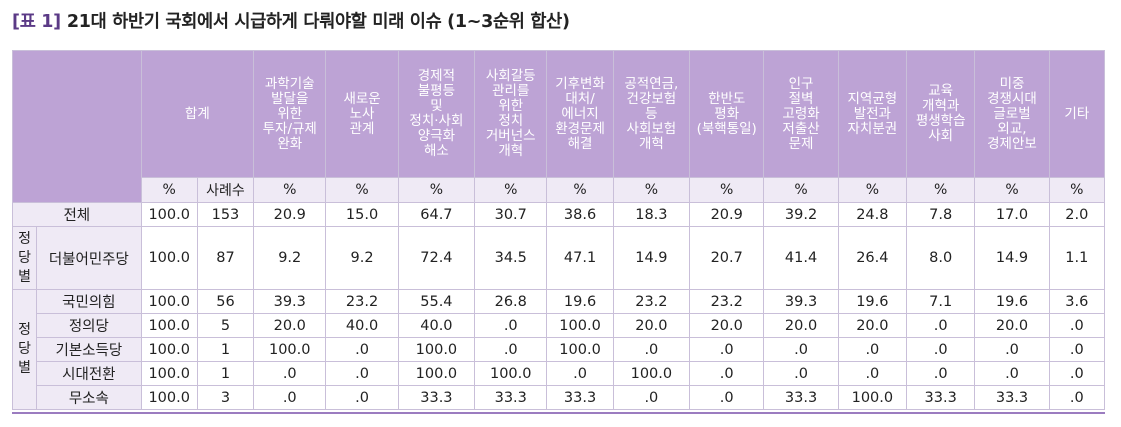 Image resolution: width=1121 pixels, height=427 pixels. What do you see at coordinates (580, 114) in the screenshot?
I see `column-header: 기후변화 대처/에너지 환경문제 해결` at bounding box center [580, 114].